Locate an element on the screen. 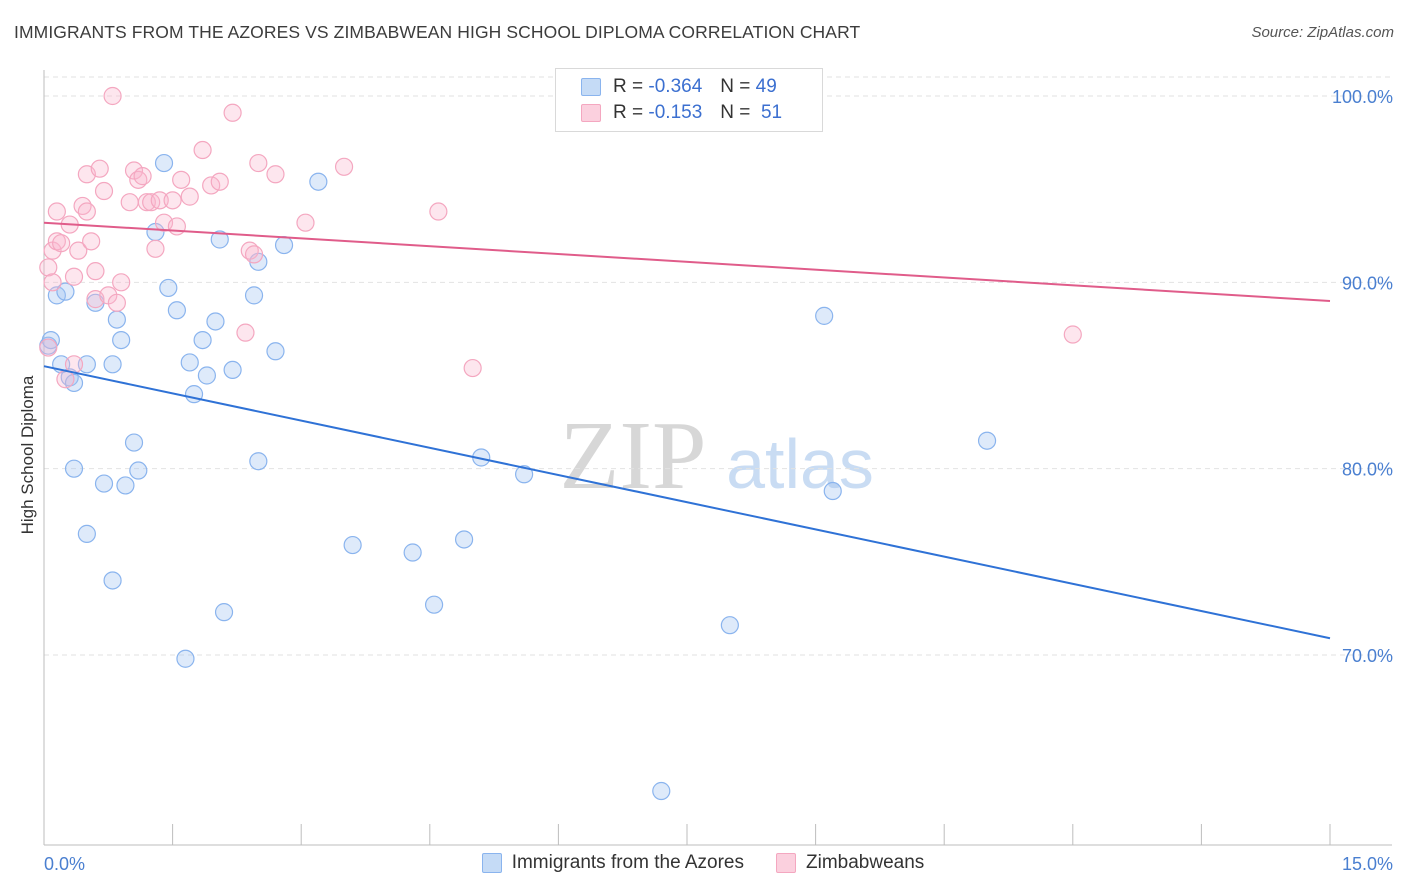 This screenshot has width=1406, height=892. legend-swatch-zimbabweans is located at coordinates (786, 863).